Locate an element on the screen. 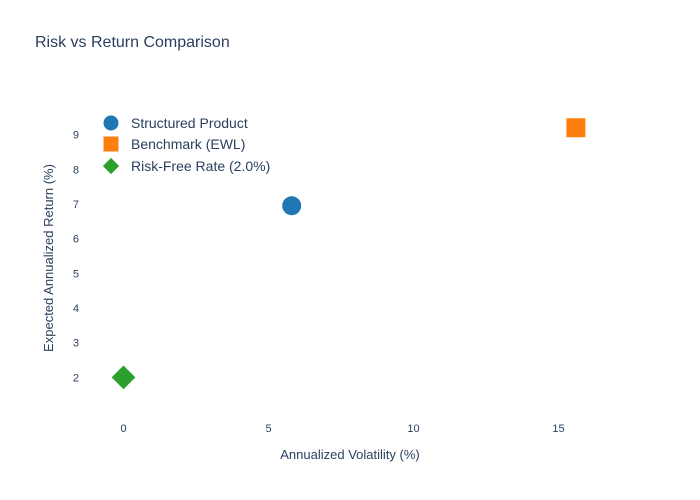  legend-diamond-icon is located at coordinates (111, 166).